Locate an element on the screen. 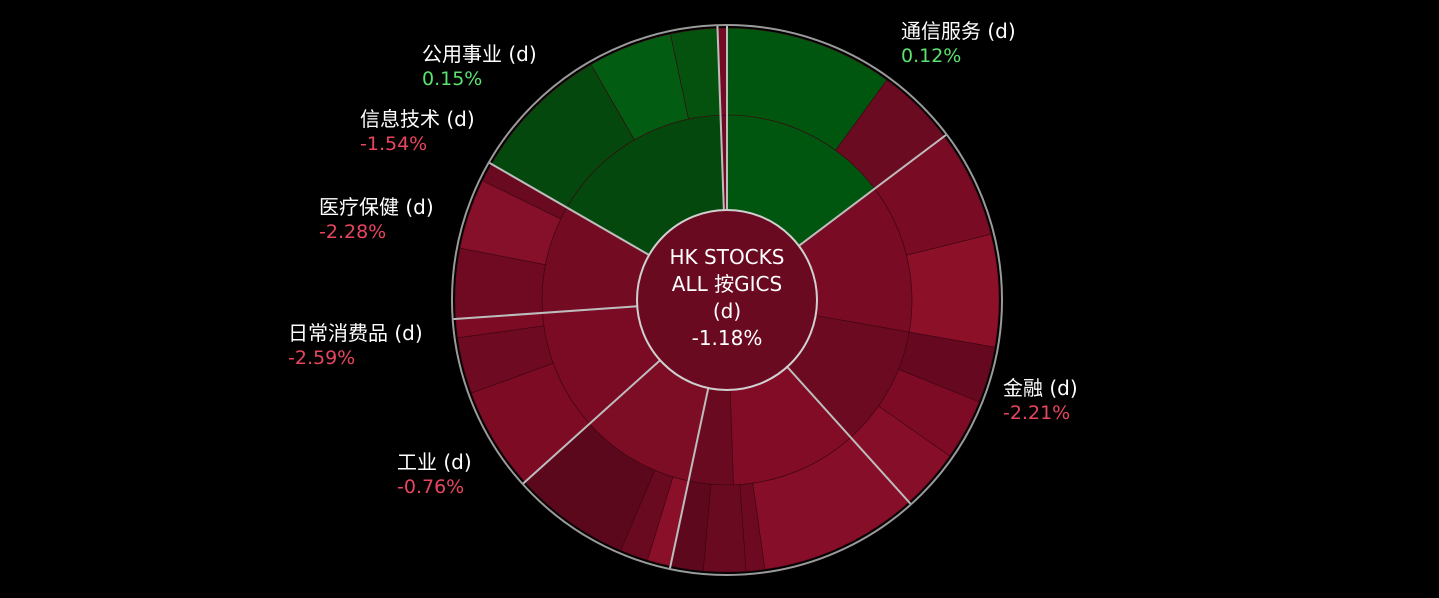  sector-change-label: -1.54% is located at coordinates (393, 144).